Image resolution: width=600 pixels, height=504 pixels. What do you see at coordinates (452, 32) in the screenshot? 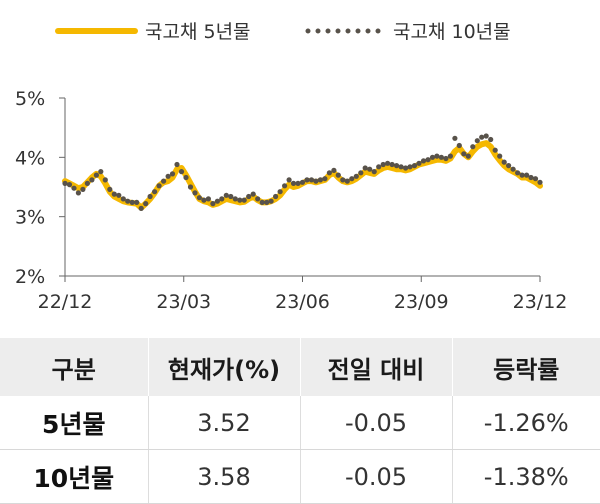
I see `legend-label-10y: 국고채 10년물` at bounding box center [452, 32].